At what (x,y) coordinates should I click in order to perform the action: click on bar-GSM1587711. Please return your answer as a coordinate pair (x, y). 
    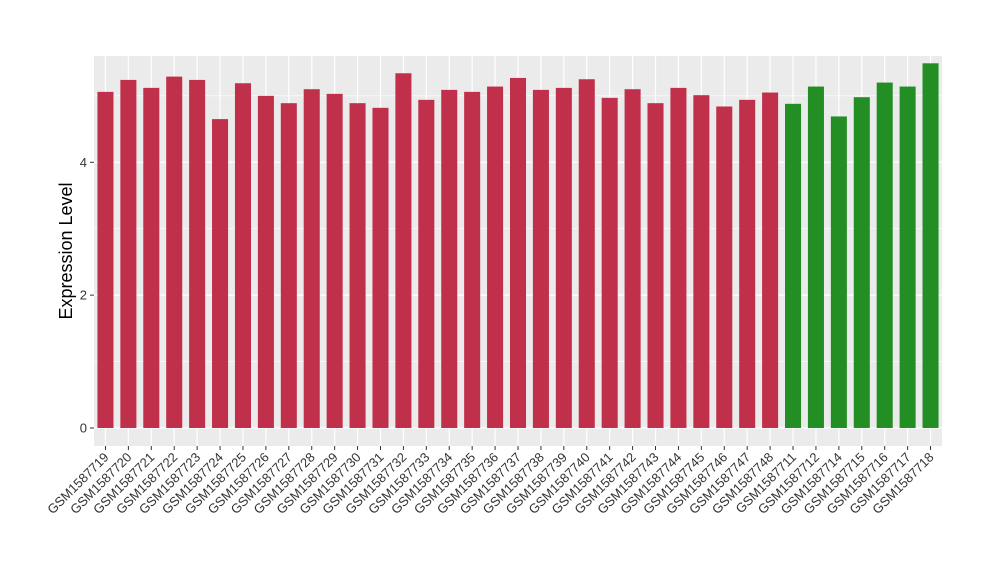
    Looking at the image, I should click on (793, 265).